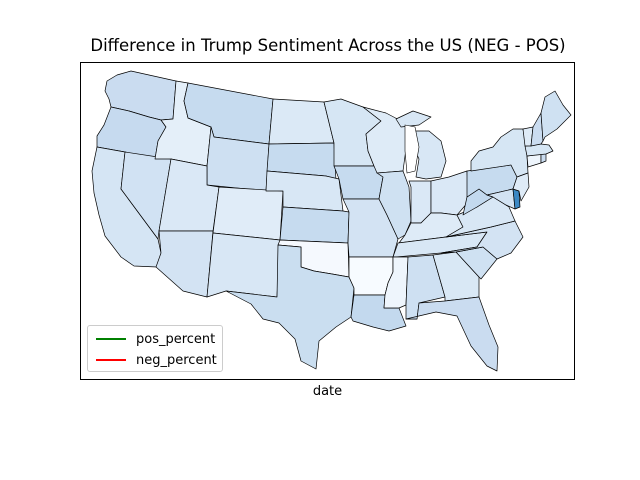  What do you see at coordinates (537, 129) in the screenshot?
I see `state-nh` at bounding box center [537, 129].